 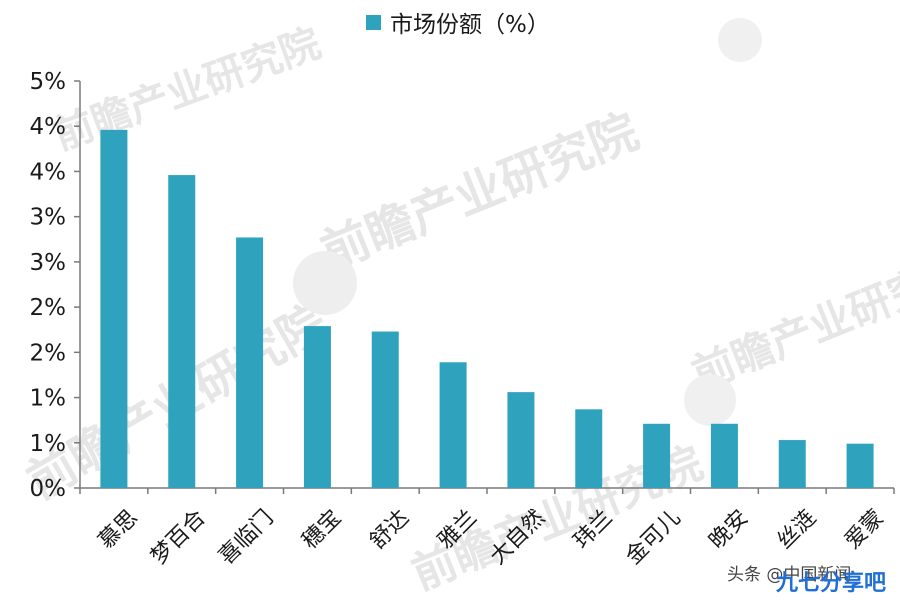 I want to click on legend-label: 市场份额（%）, so click(x=470, y=25).